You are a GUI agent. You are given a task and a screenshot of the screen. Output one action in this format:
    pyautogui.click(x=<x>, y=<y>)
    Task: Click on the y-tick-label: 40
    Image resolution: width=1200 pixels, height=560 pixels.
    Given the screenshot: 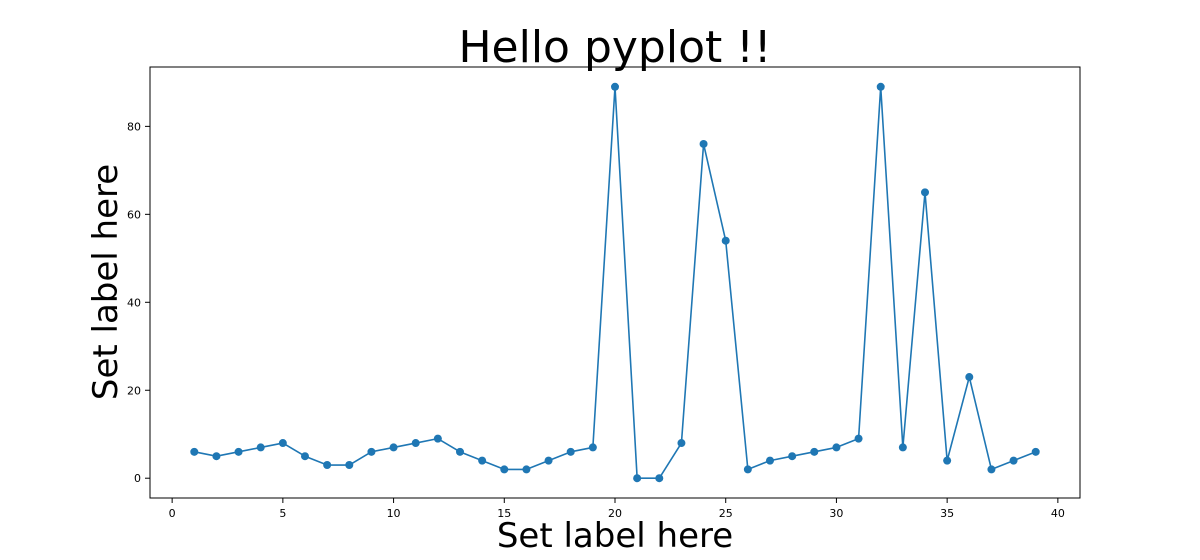 What is the action you would take?
    pyautogui.click(x=134, y=302)
    